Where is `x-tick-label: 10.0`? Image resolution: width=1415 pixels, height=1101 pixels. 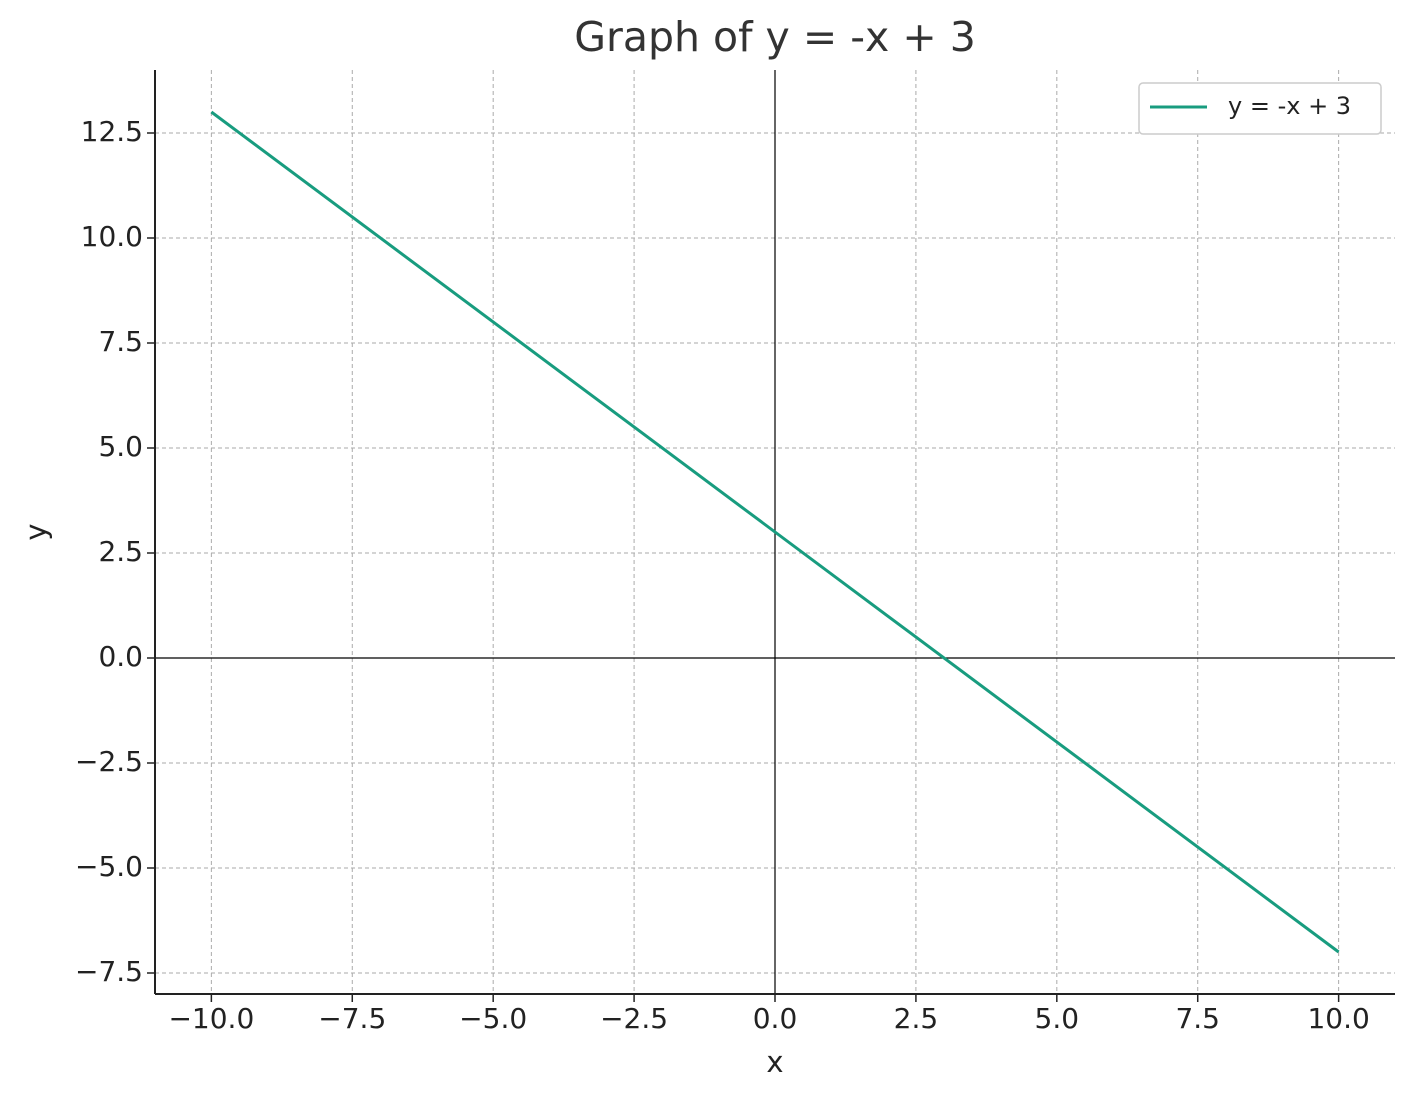
x-tick-label: 10.0 is located at coordinates (1338, 1018).